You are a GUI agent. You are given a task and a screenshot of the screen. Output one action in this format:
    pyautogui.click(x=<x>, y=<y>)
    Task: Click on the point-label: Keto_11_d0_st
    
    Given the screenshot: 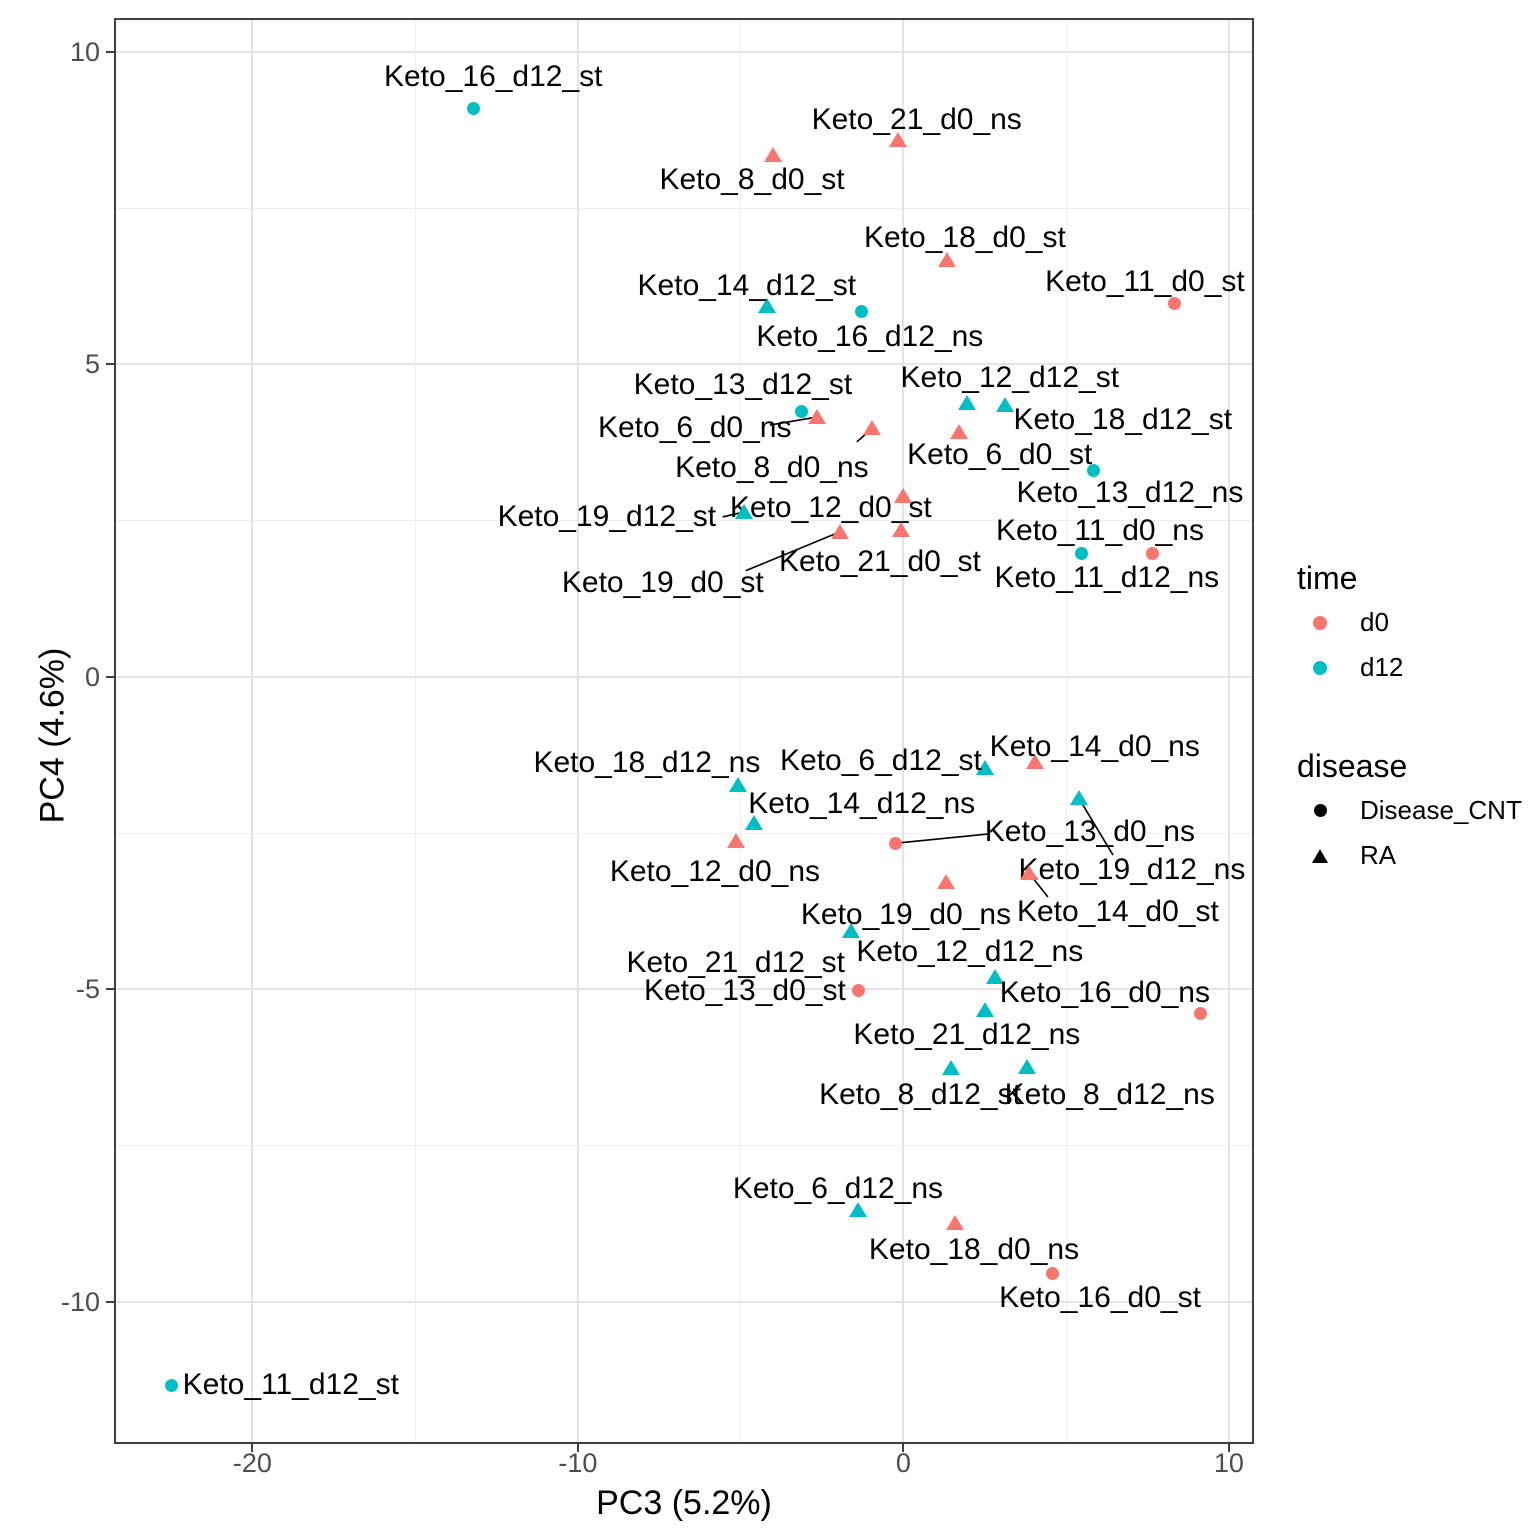 What is the action you would take?
    pyautogui.click(x=1145, y=281)
    